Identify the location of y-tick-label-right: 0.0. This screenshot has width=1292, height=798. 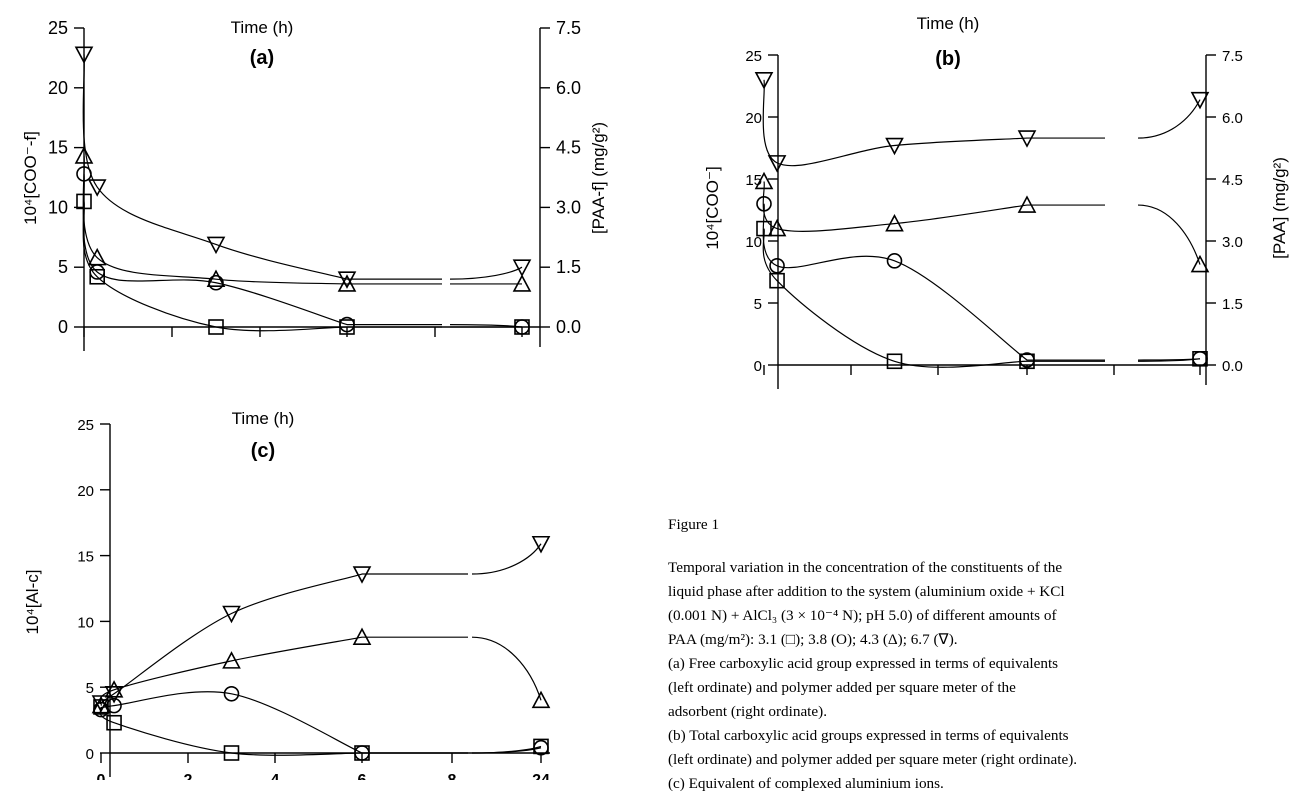
(568, 327).